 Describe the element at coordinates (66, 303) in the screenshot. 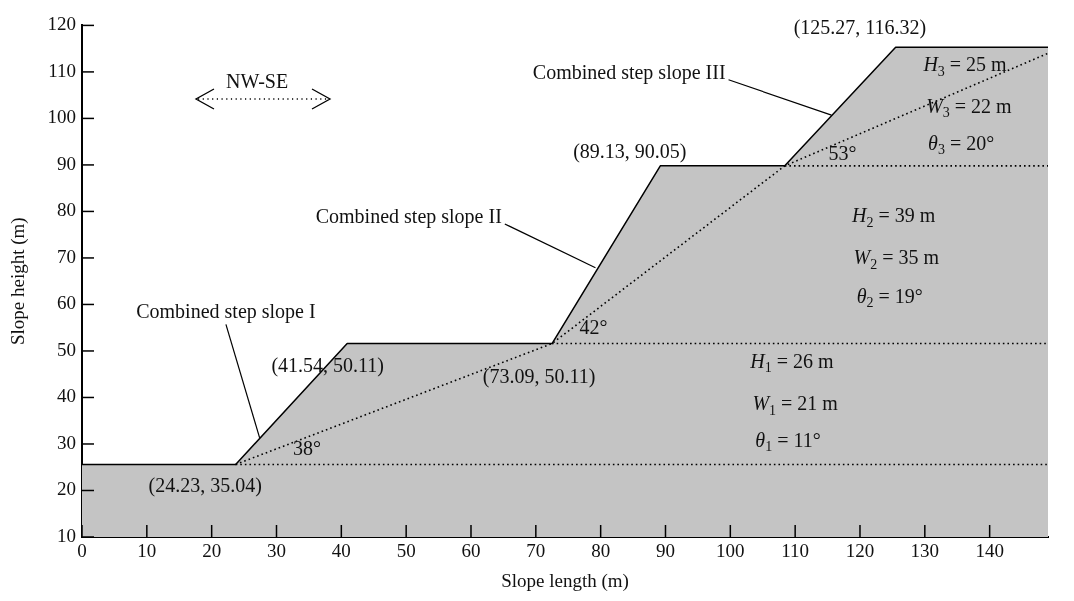

I see `y-tick-label: 60` at that location.